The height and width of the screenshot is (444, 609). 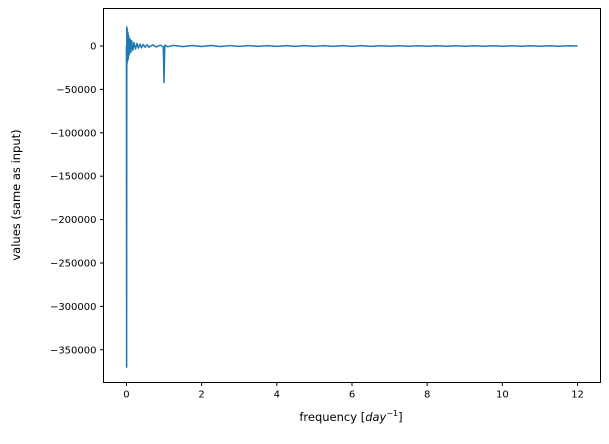 What do you see at coordinates (93, 46) in the screenshot?
I see `y-tick-label: 0` at bounding box center [93, 46].